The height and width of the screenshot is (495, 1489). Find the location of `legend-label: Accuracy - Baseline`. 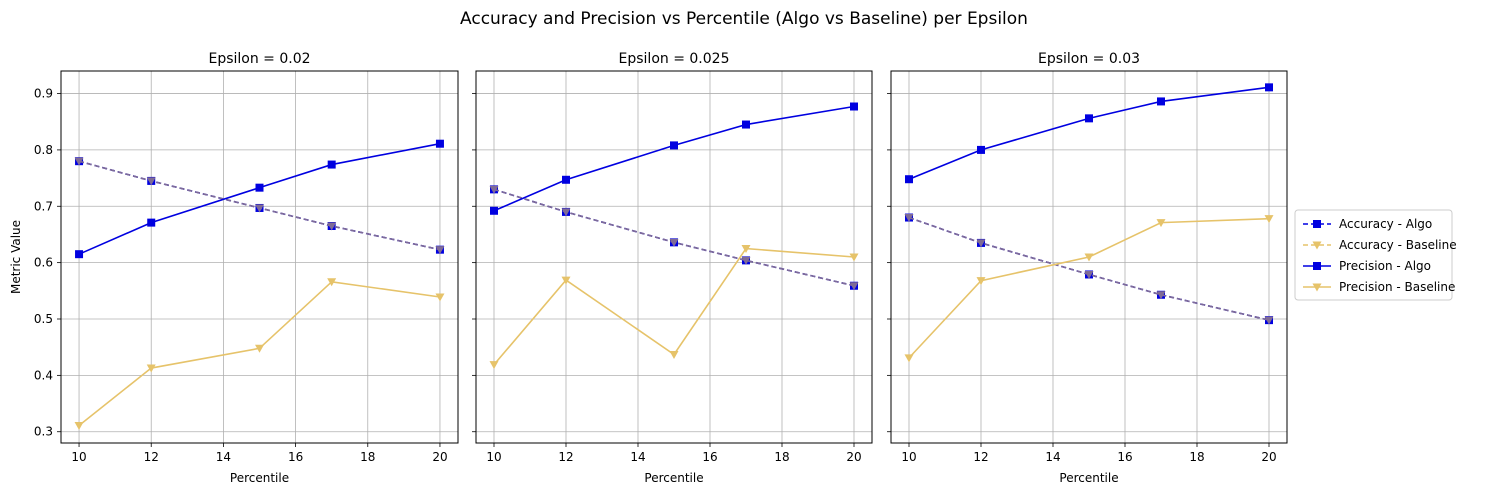

legend-label: Accuracy - Baseline is located at coordinates (1398, 245).